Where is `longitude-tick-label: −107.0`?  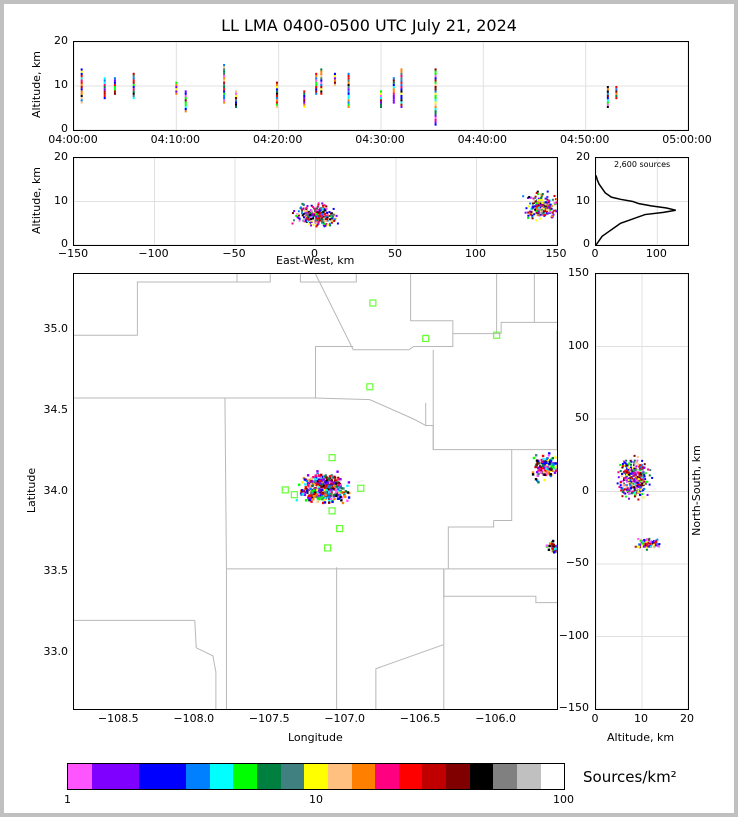
longitude-tick-label: −107.0 is located at coordinates (345, 718).